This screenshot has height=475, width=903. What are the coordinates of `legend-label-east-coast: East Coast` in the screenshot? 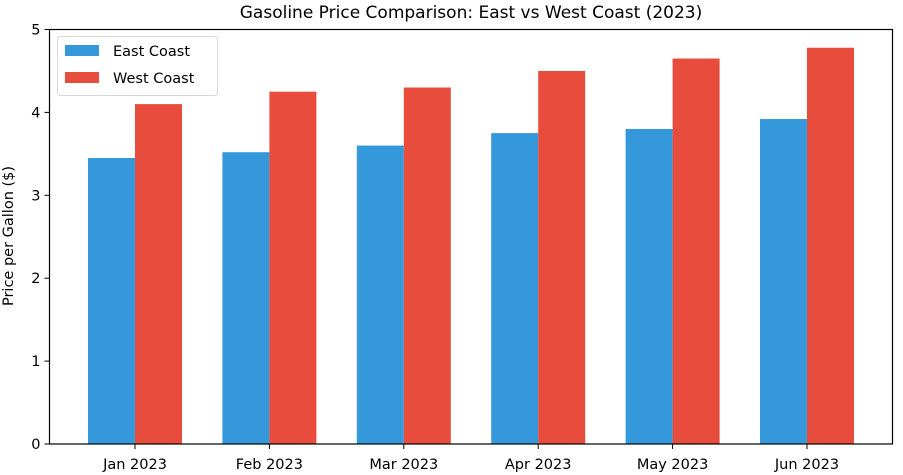 It's located at (151, 52).